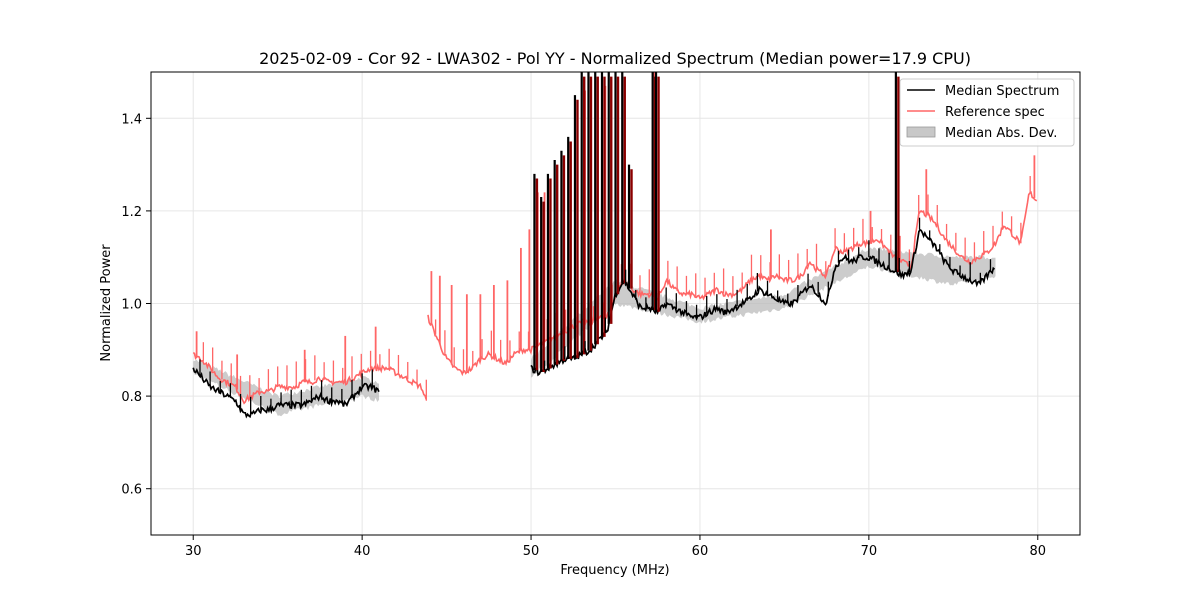 This screenshot has height=600, width=1200. I want to click on y-axis-ticks: 0.6 0.8 1.0 1.2 1.4, so click(136, 305).